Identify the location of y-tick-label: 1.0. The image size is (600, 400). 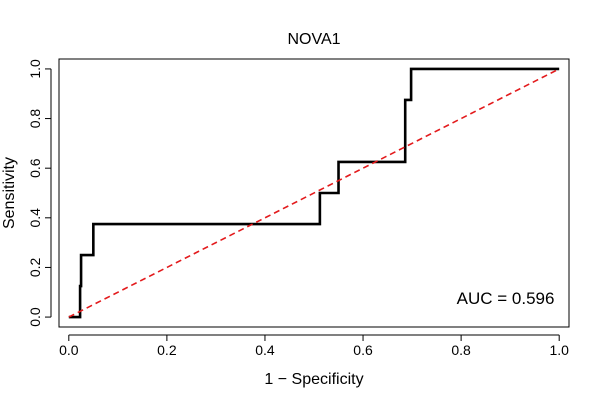
(35, 69).